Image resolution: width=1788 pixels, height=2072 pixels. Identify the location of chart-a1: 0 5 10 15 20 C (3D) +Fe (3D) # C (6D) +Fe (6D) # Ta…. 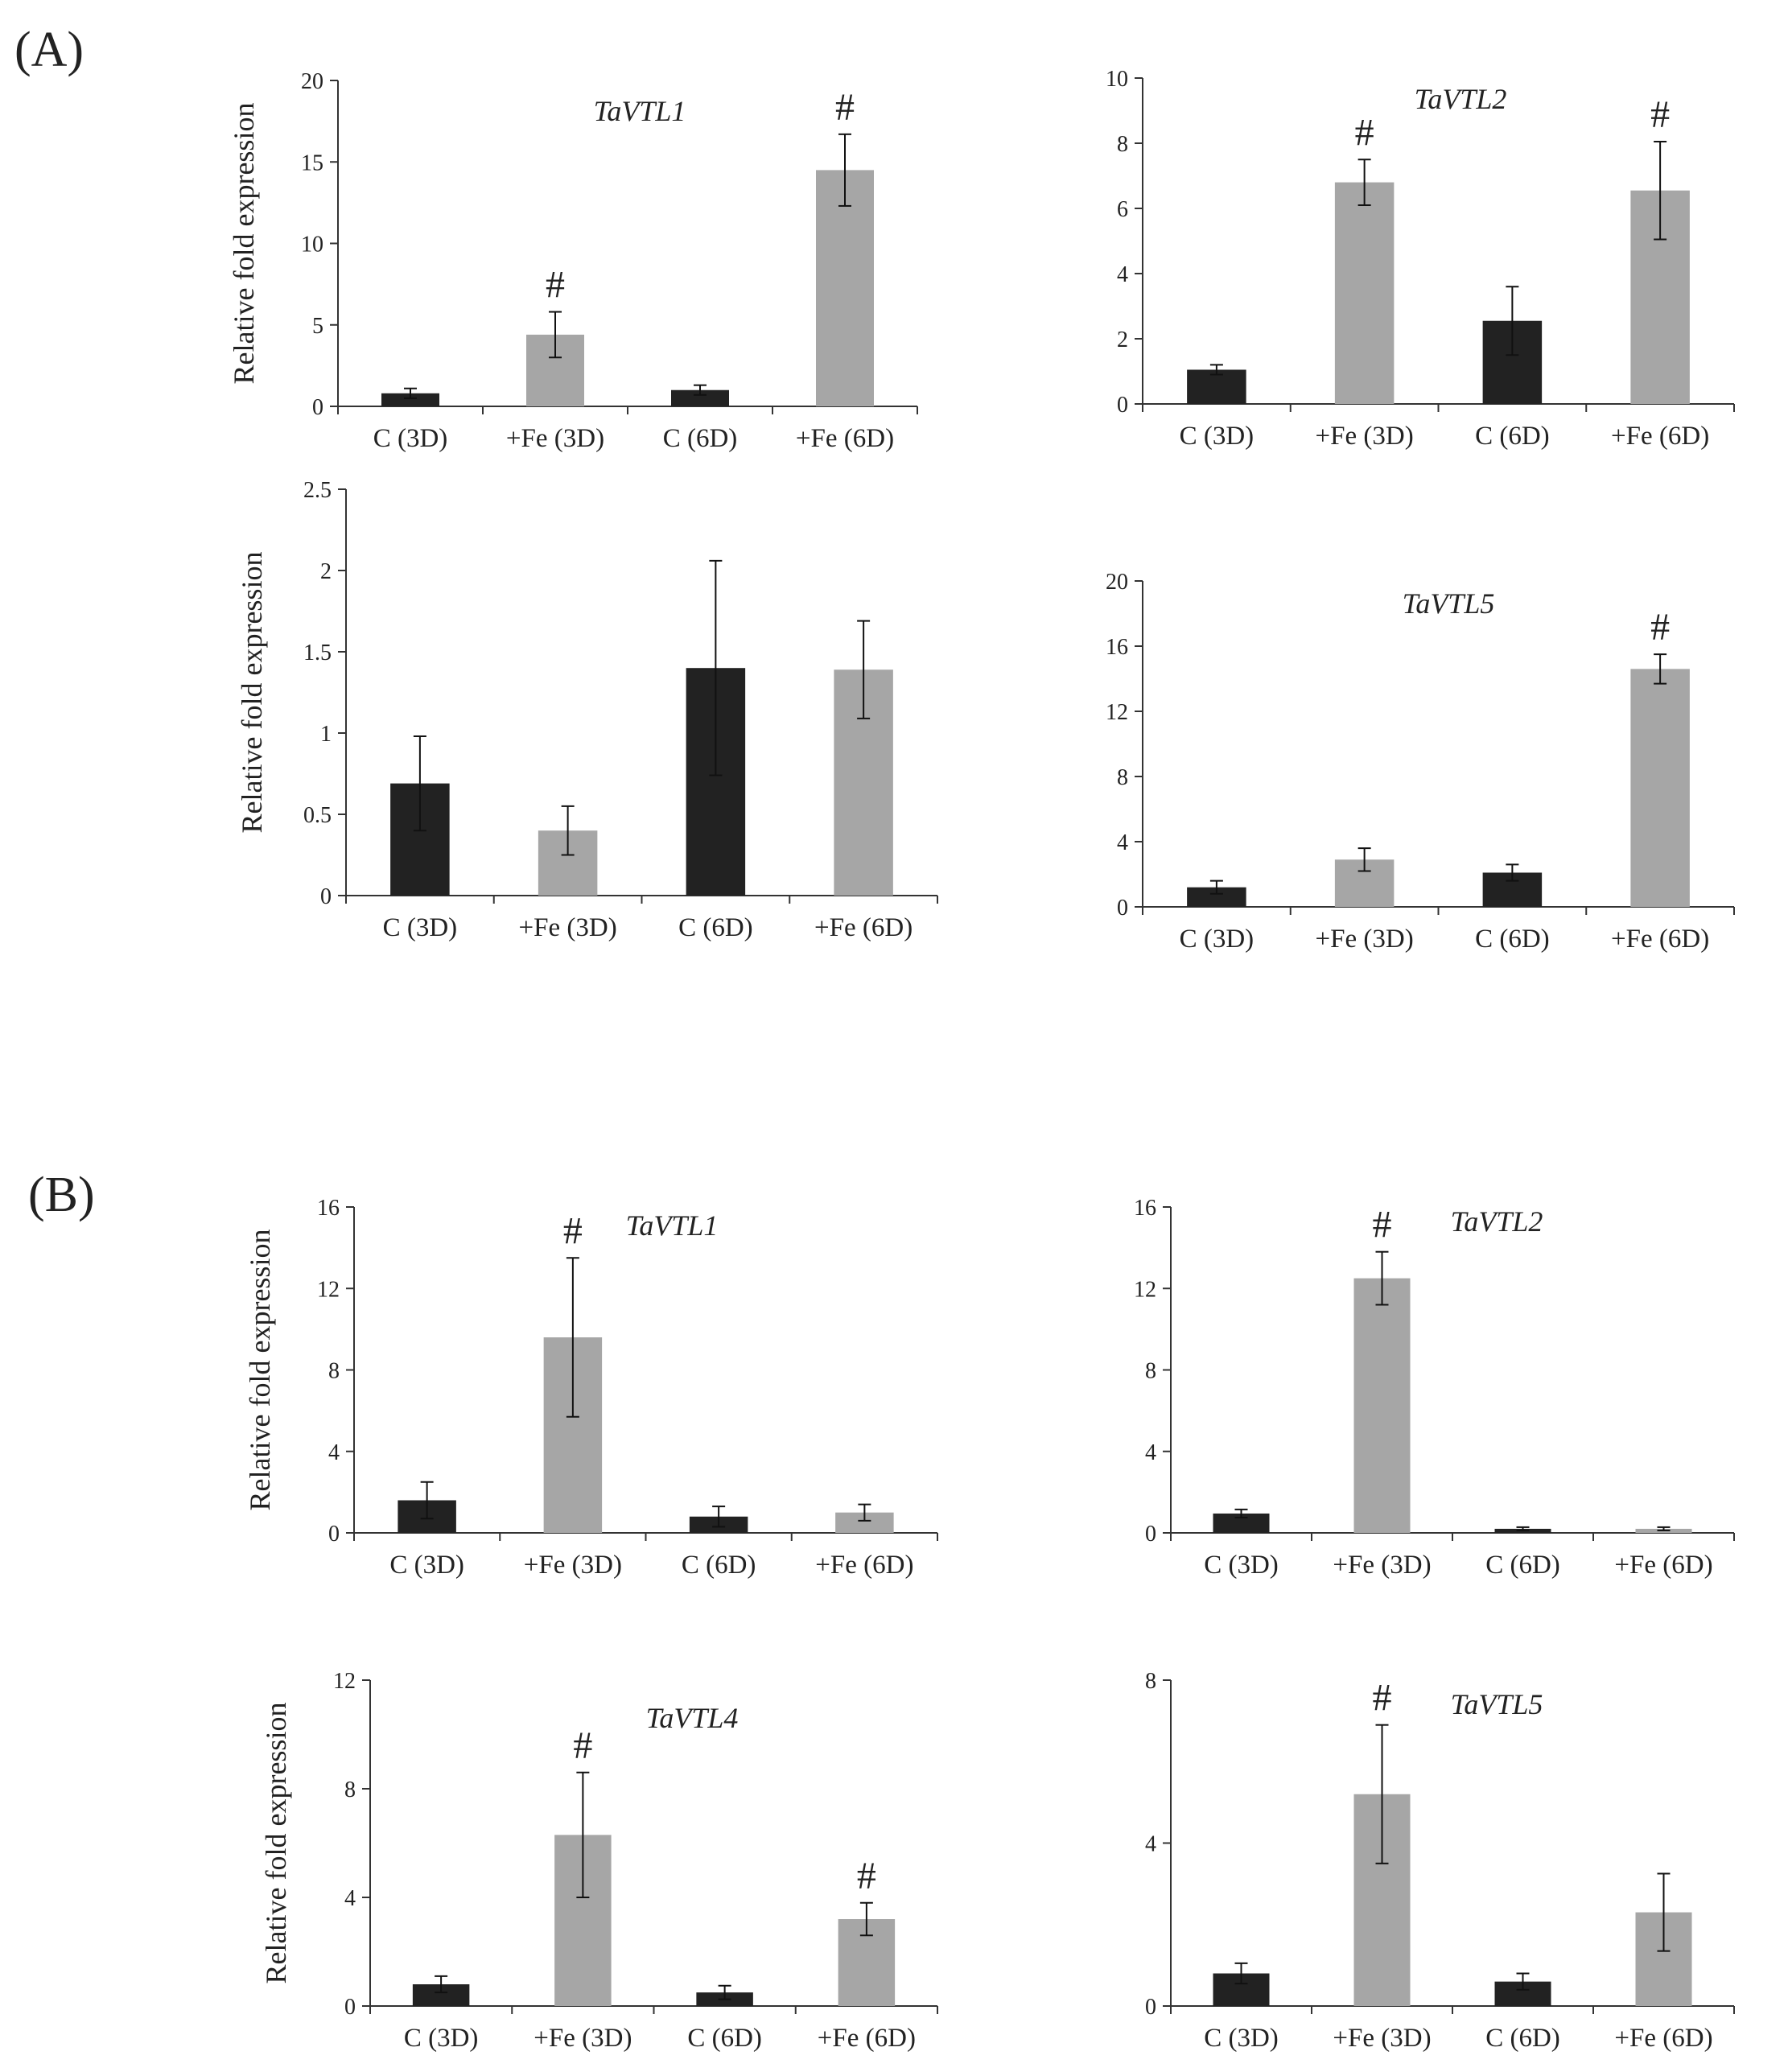
(573, 261).